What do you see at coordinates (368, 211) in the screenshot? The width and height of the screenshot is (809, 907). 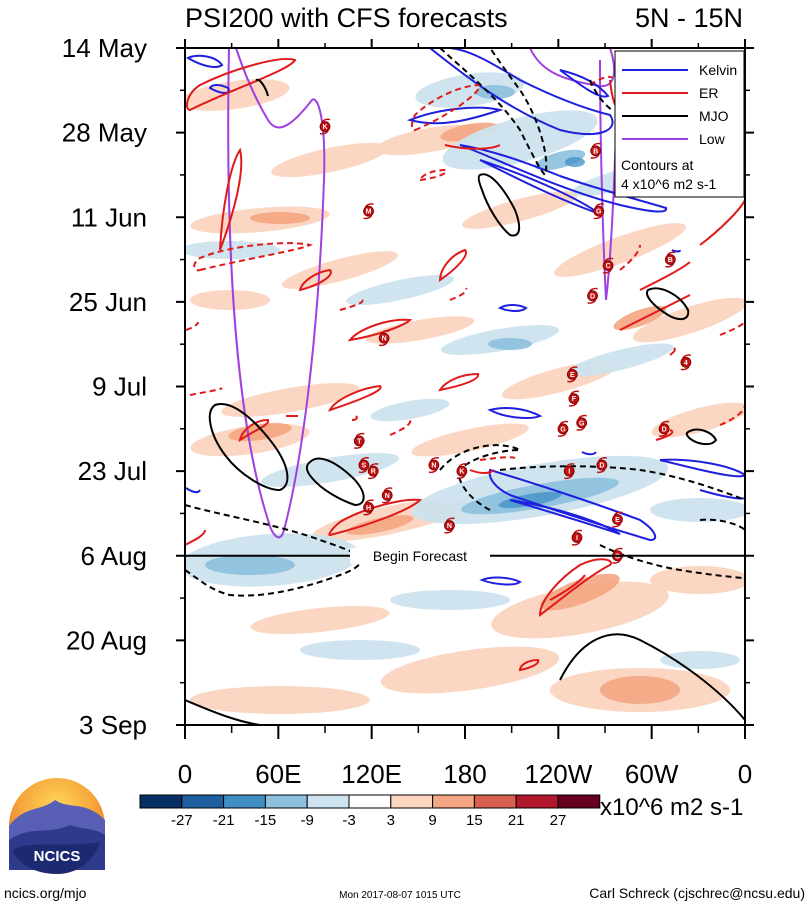 I see `storm-marker: M` at bounding box center [368, 211].